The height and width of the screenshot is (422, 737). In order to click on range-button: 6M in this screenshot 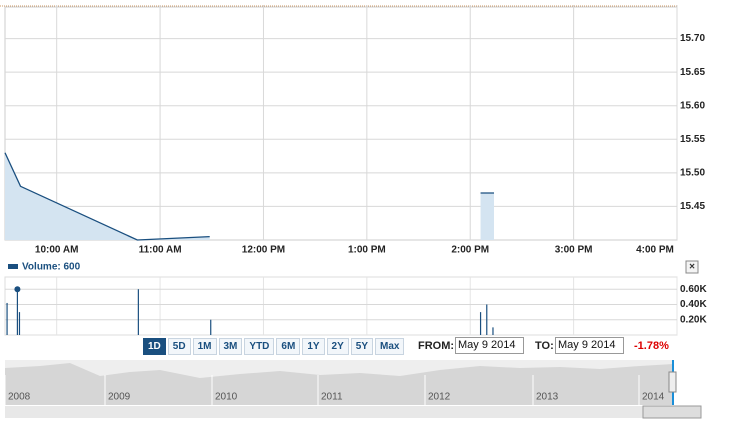, I will do `click(288, 346)`.